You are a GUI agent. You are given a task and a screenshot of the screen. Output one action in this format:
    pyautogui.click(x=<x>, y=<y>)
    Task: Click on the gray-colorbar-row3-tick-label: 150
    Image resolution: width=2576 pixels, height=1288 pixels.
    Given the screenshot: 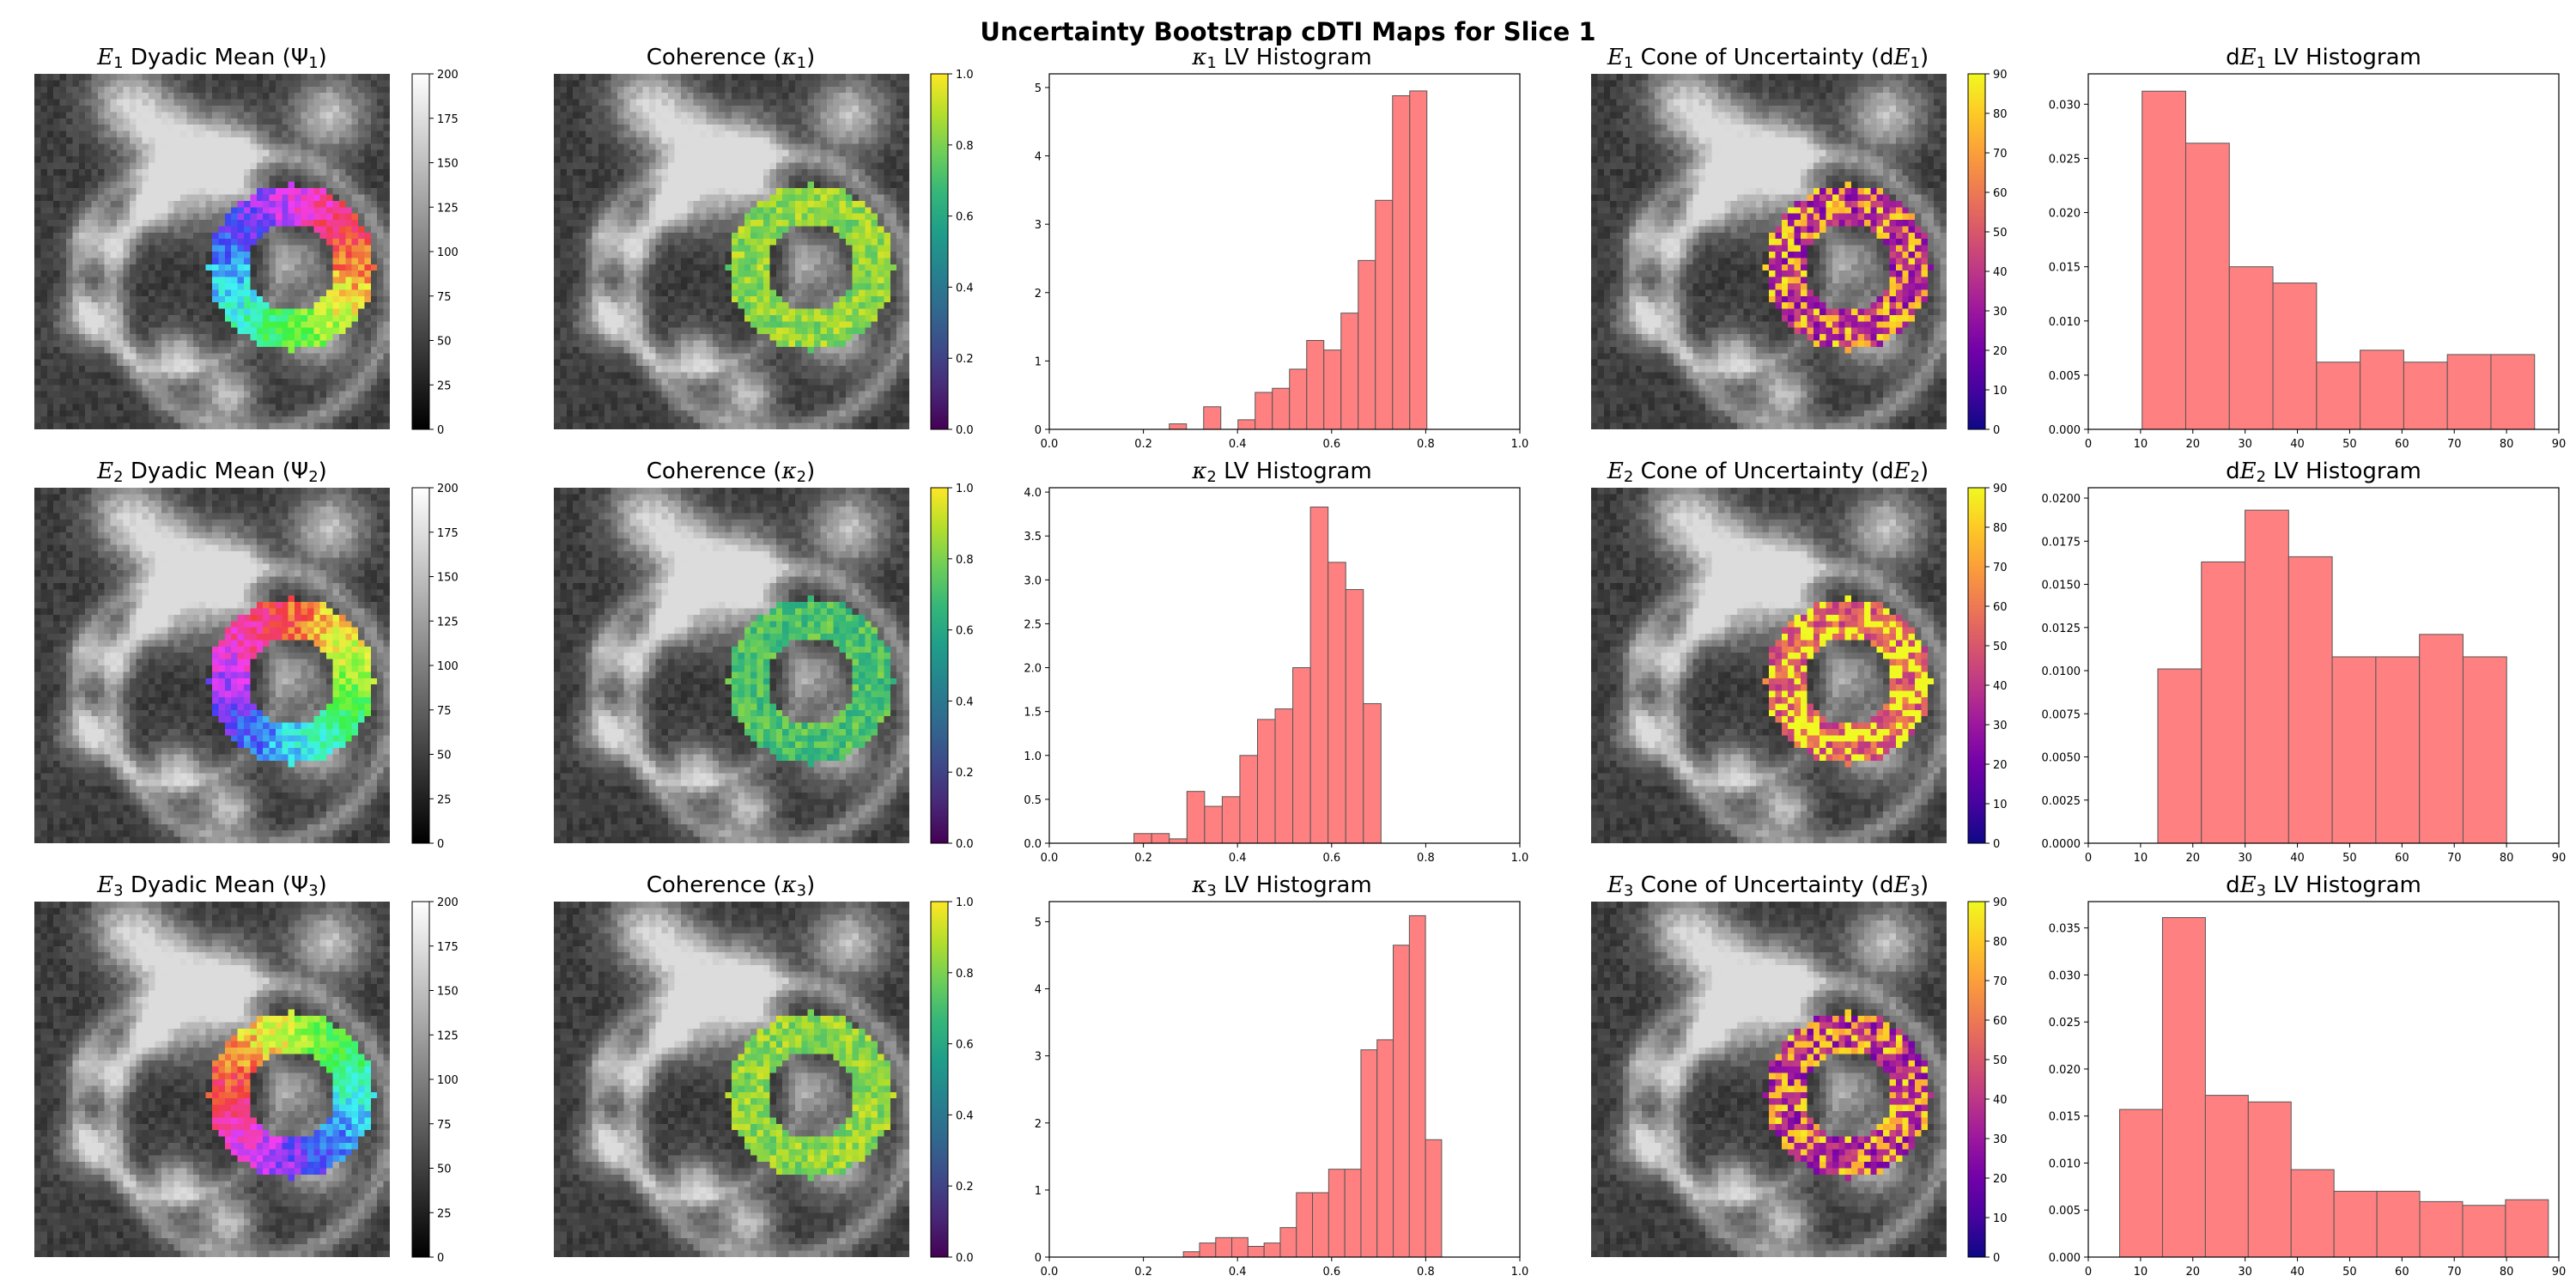 What is the action you would take?
    pyautogui.click(x=448, y=992)
    